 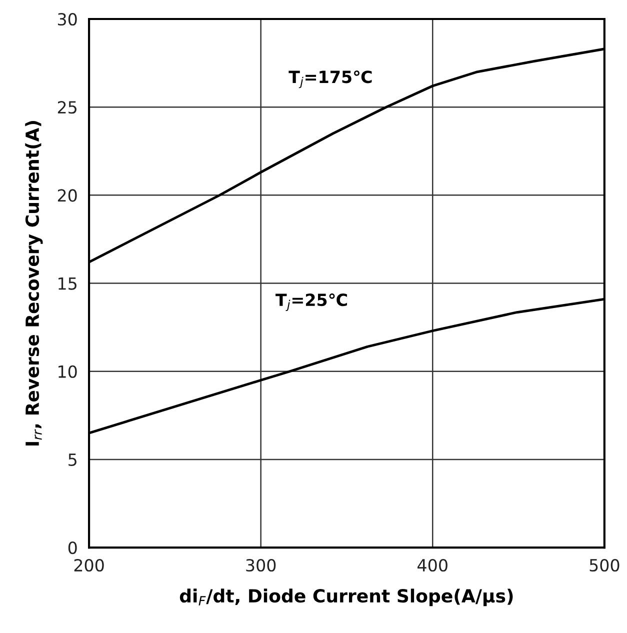 I want to click on annotation: T$_{j}$=175℃, so click(x=330, y=79).